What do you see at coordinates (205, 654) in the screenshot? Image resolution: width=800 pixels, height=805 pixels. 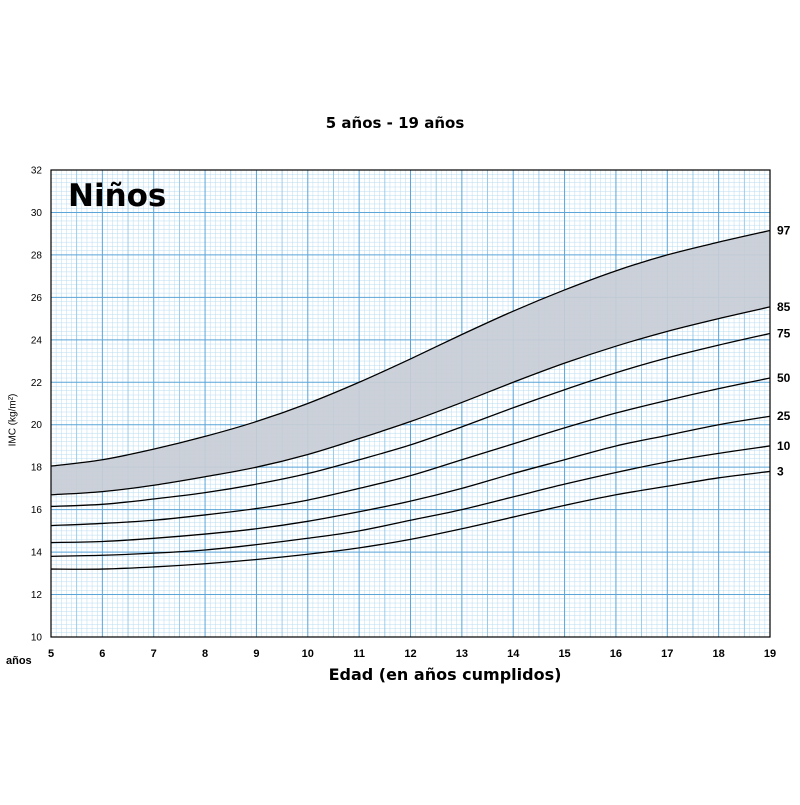 I see `x-tick-label: 8` at bounding box center [205, 654].